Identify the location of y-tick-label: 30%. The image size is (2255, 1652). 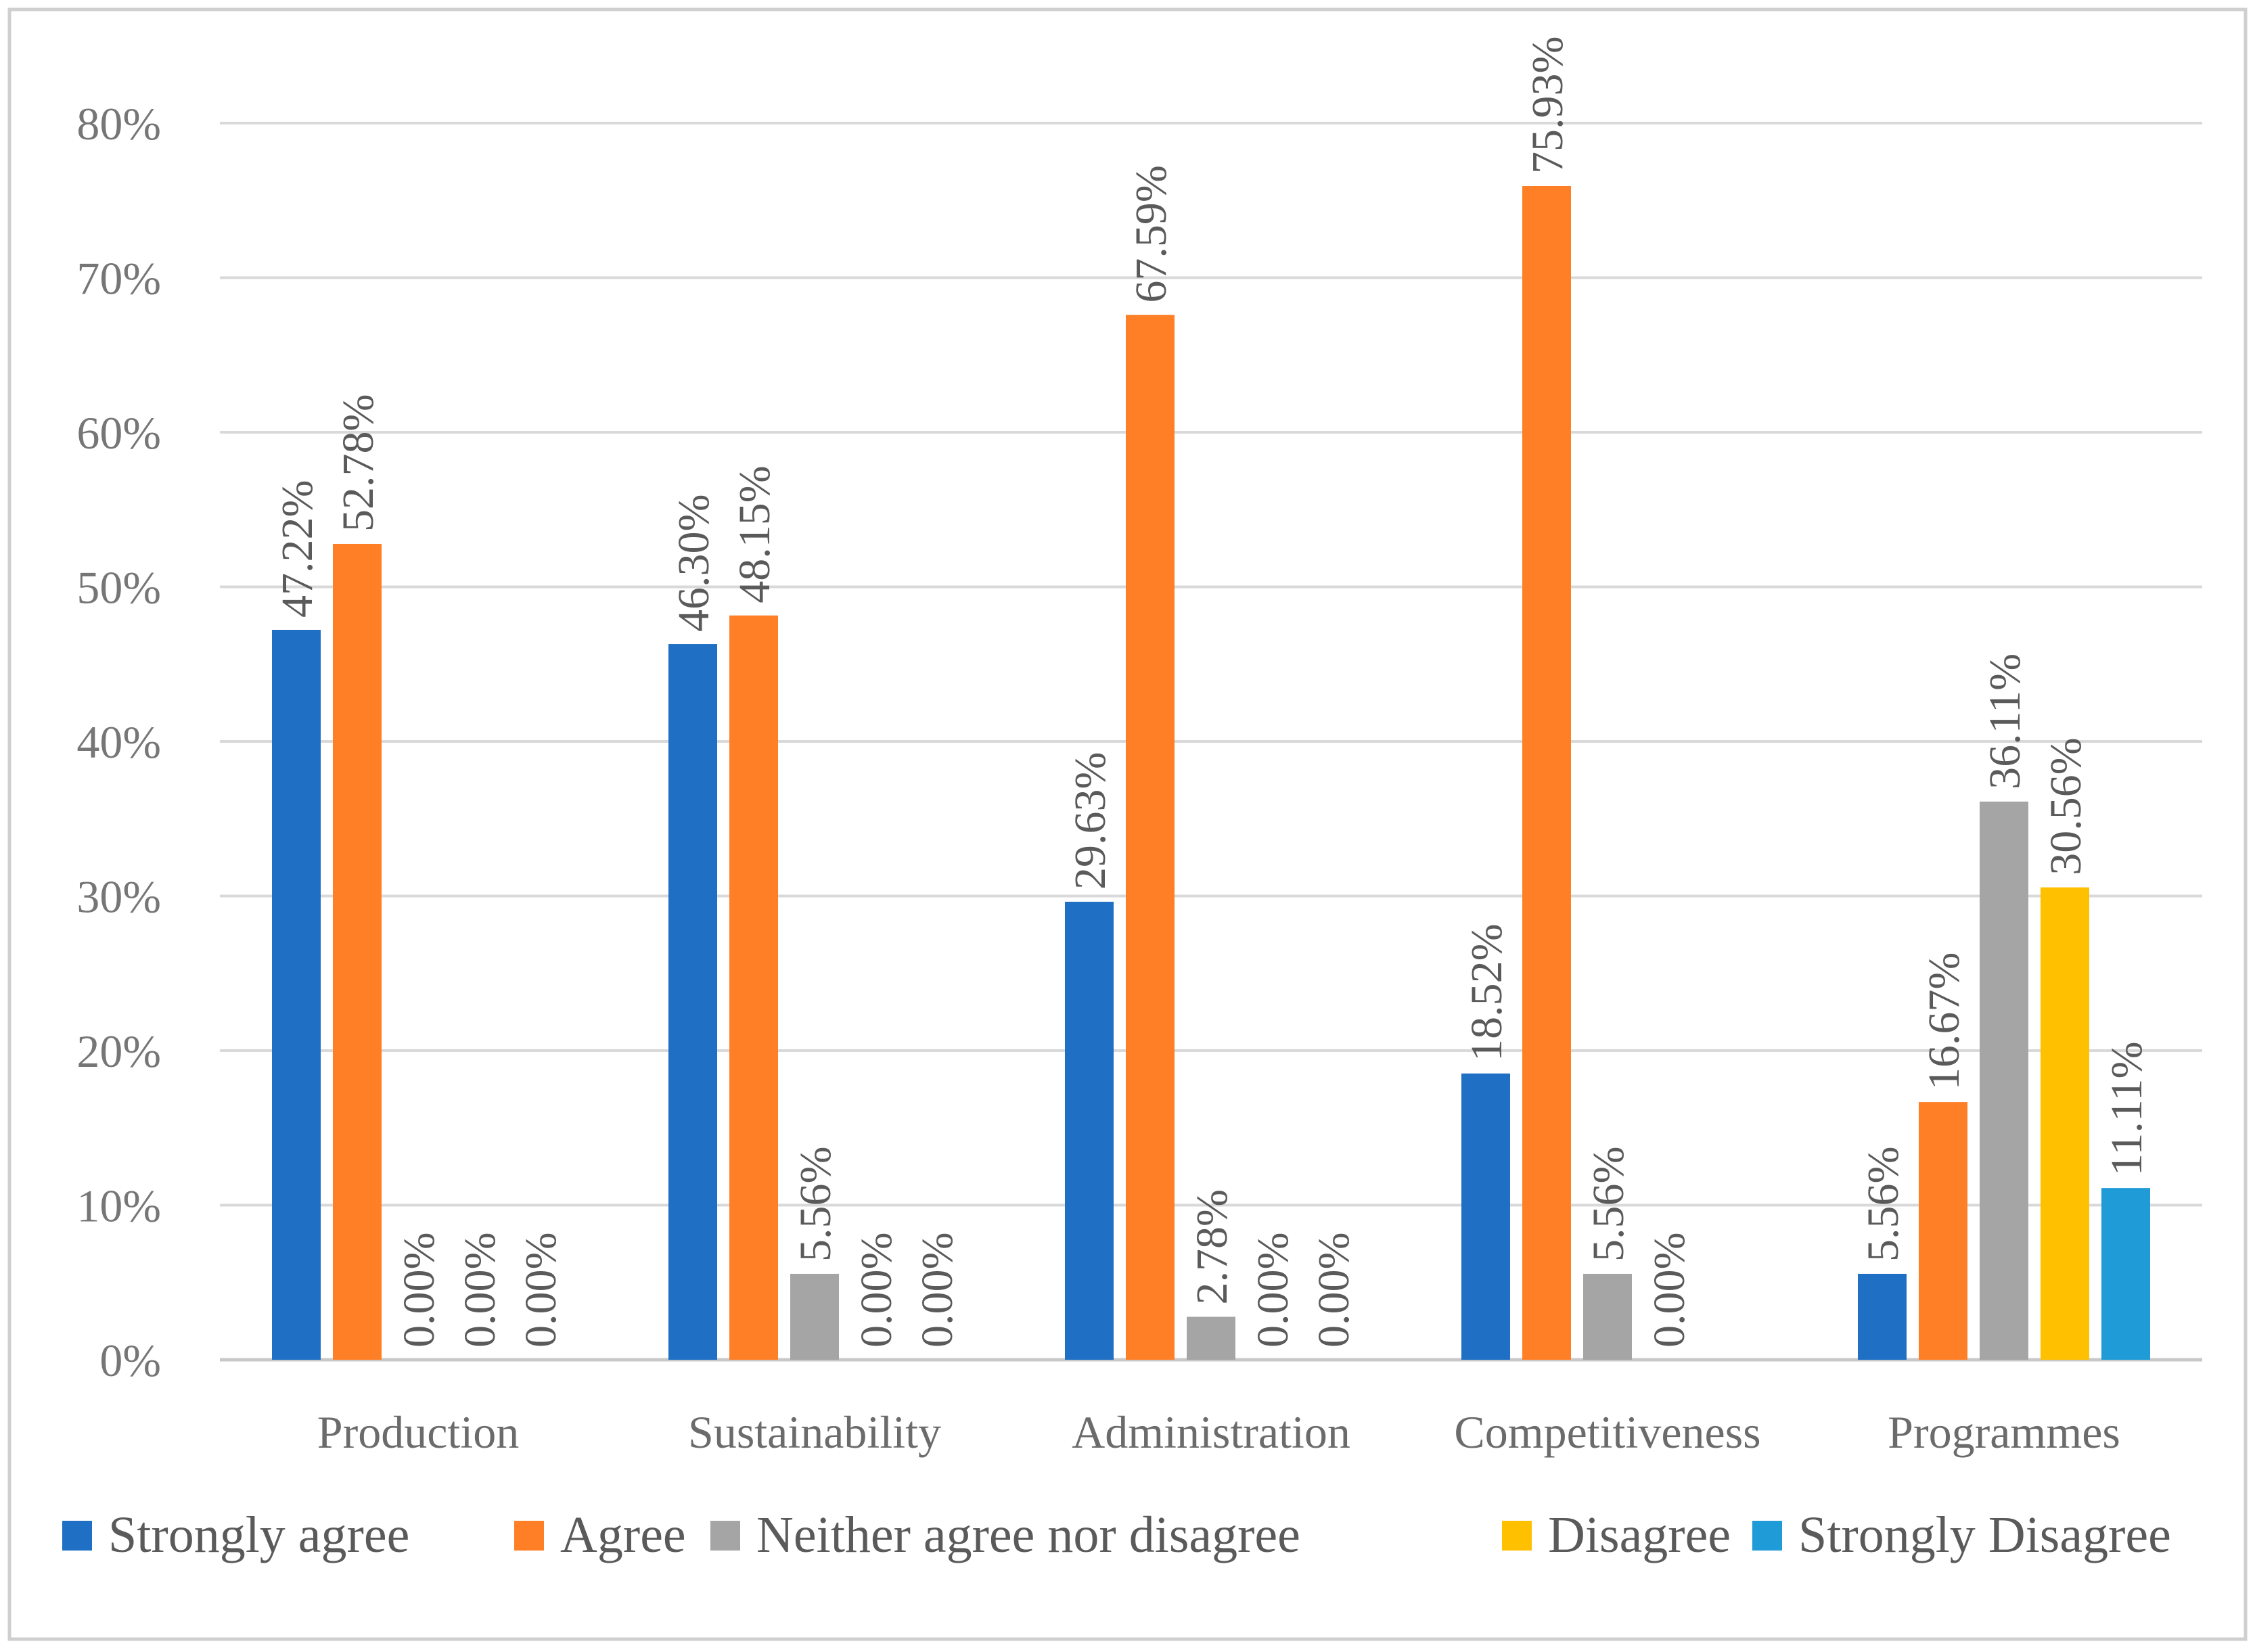
(118, 897).